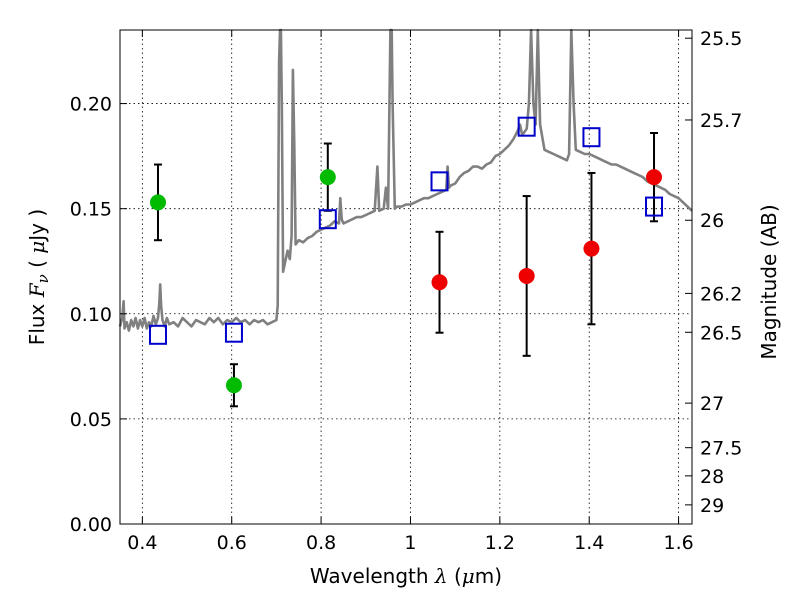 The height and width of the screenshot is (600, 800). Describe the element at coordinates (712, 506) in the screenshot. I see `y2-tick-label: 29` at that location.